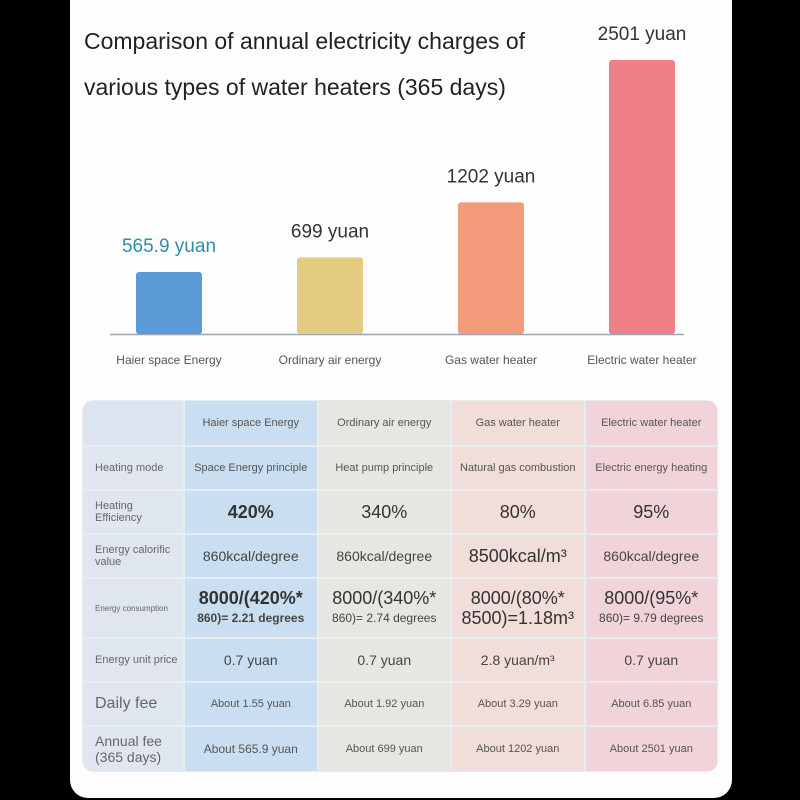 This screenshot has width=800, height=800. Describe the element at coordinates (651, 423) in the screenshot. I see `column-header: Electric water heater` at that location.